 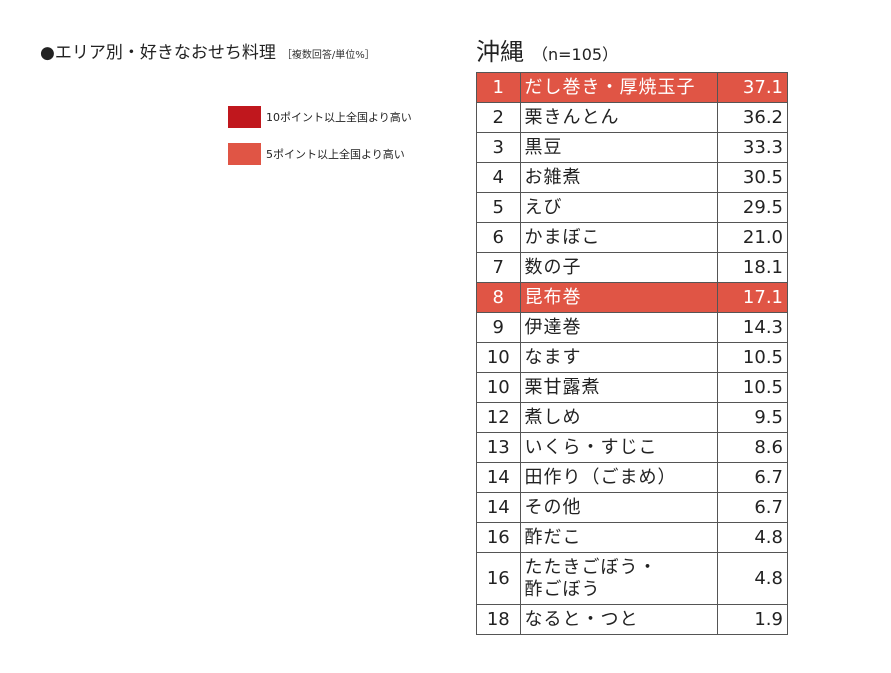 What do you see at coordinates (500, 52) in the screenshot?
I see `region-name: 沖縄` at bounding box center [500, 52].